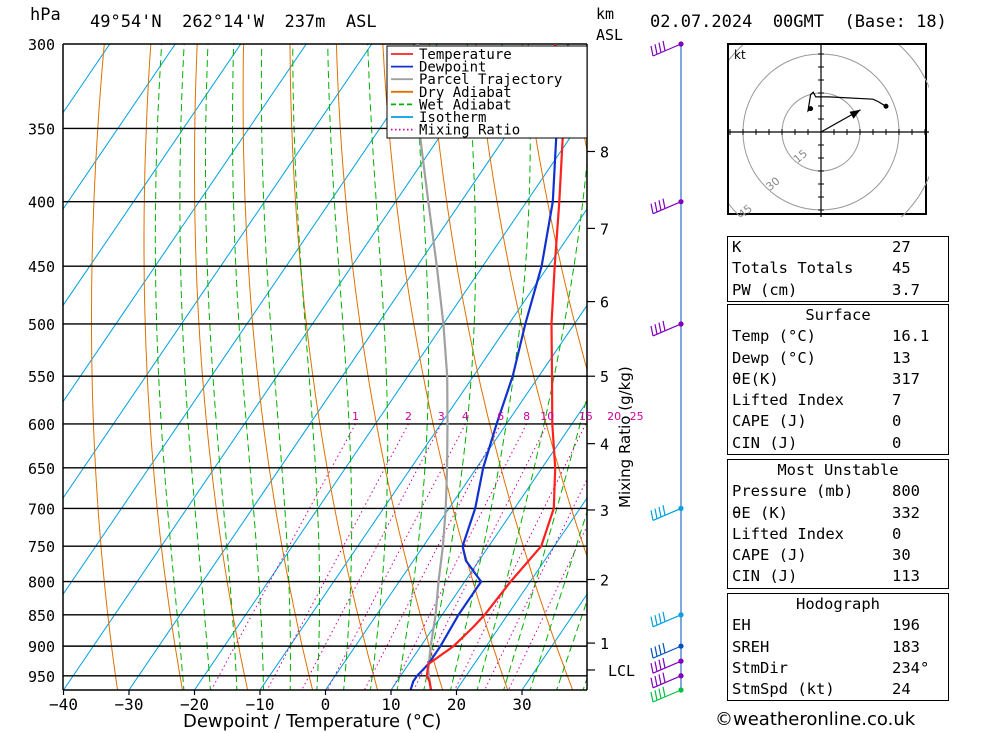 Image resolution: width=1000 pixels, height=733 pixels. What do you see at coordinates (610, 35) in the screenshot?
I see `asl-label: ASL` at bounding box center [610, 35].